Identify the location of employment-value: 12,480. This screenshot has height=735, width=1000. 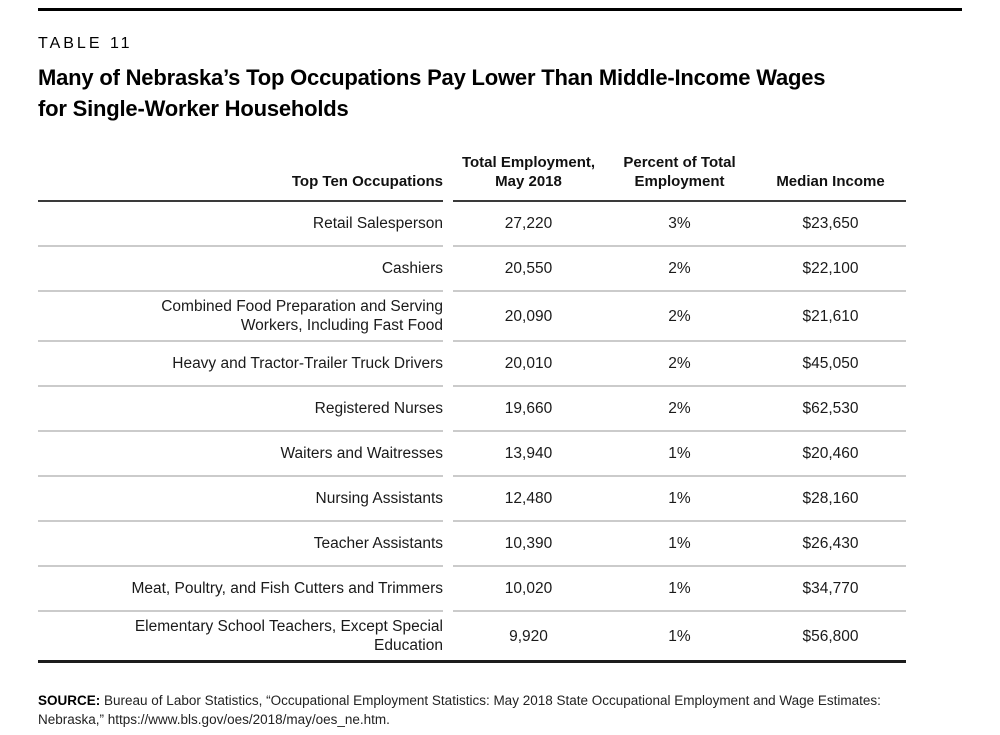
(528, 498).